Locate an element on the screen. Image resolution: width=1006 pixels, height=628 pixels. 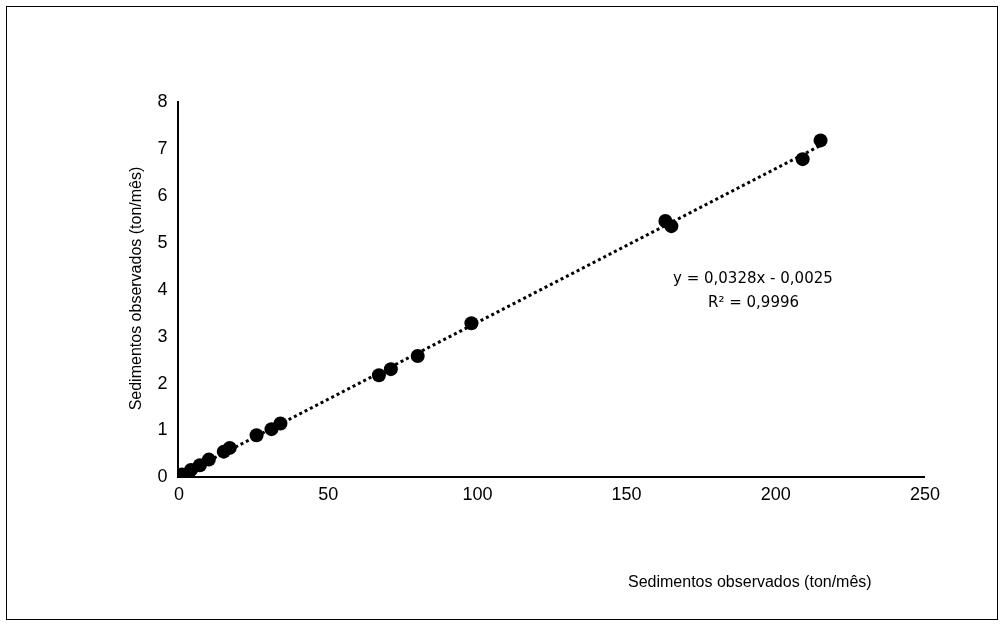
point is located at coordinates (820, 140).